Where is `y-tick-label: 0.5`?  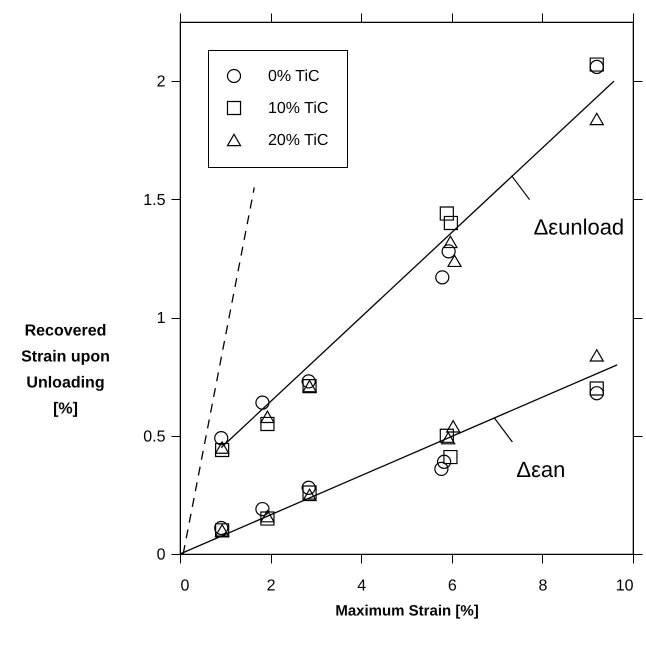 y-tick-label: 0.5 is located at coordinates (154, 437).